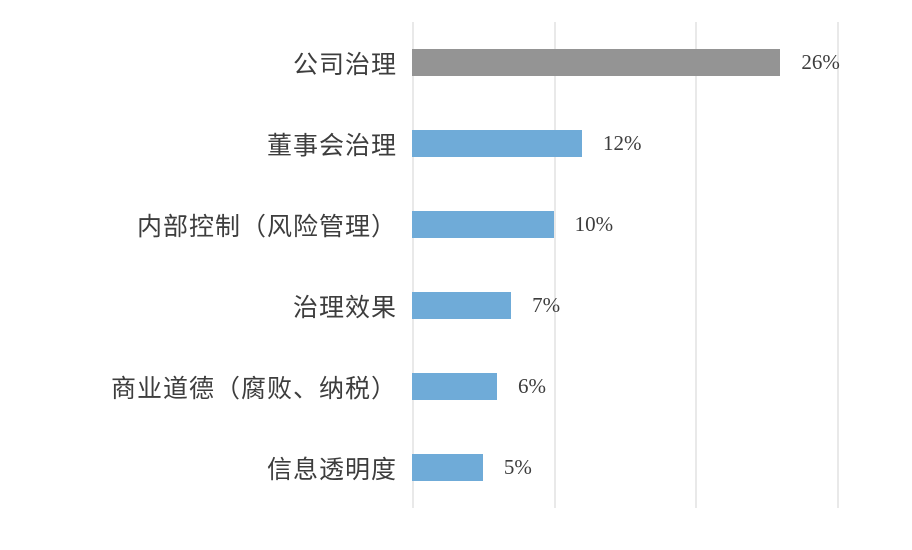 The image size is (912, 550). What do you see at coordinates (622, 143) in the screenshot?
I see `value-label: 12%` at bounding box center [622, 143].